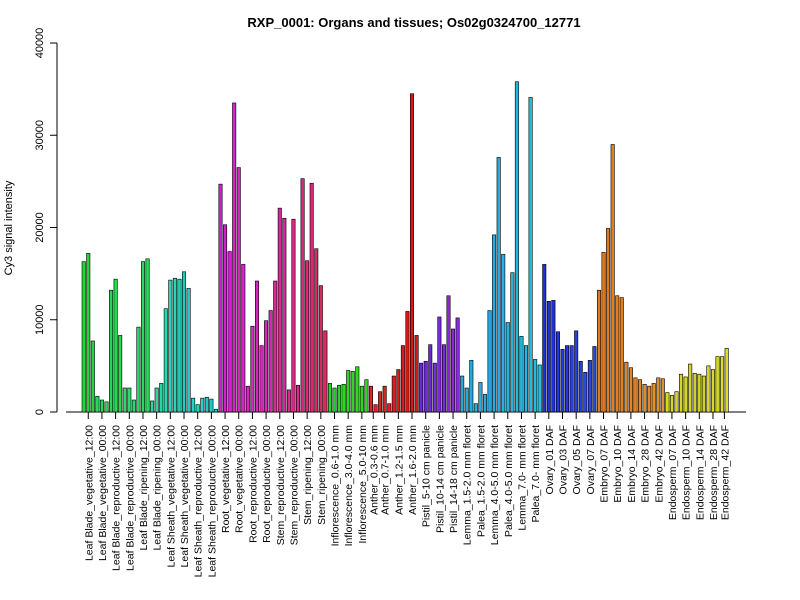 The height and width of the screenshot is (600, 800). Describe the element at coordinates (185, 496) in the screenshot. I see `x-tick-label: Leaf Sheath_vegetative_00:00` at that location.